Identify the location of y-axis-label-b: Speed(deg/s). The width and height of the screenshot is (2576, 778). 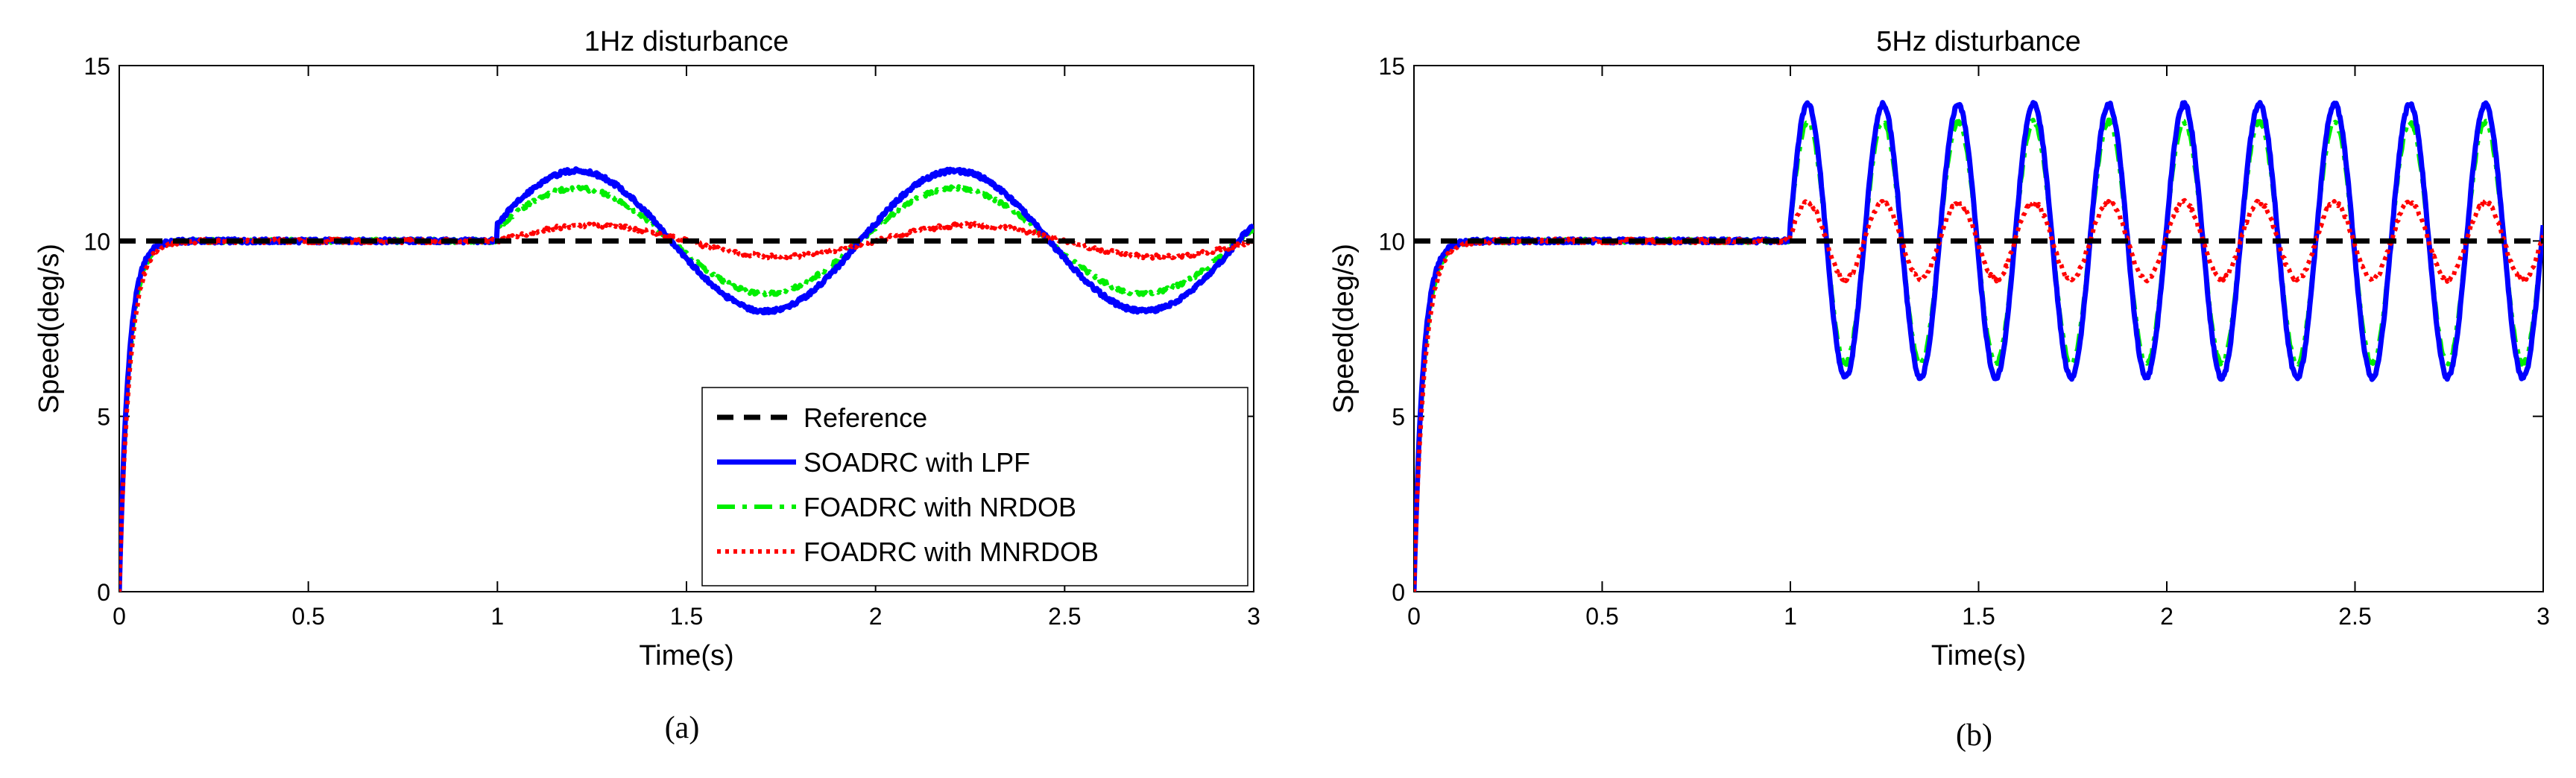
(1344, 329).